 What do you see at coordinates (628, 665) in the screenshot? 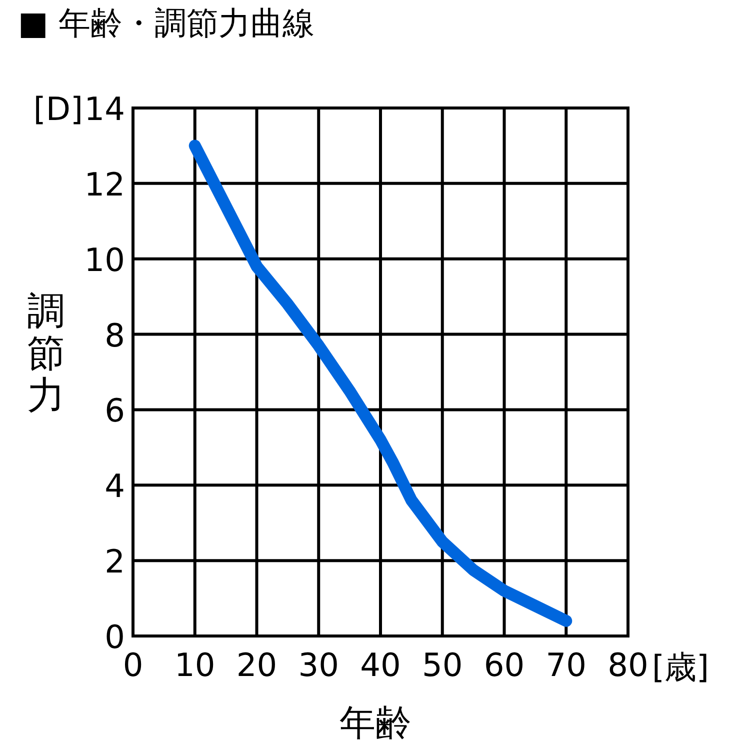
I see `x-tick-label: 80` at bounding box center [628, 665].